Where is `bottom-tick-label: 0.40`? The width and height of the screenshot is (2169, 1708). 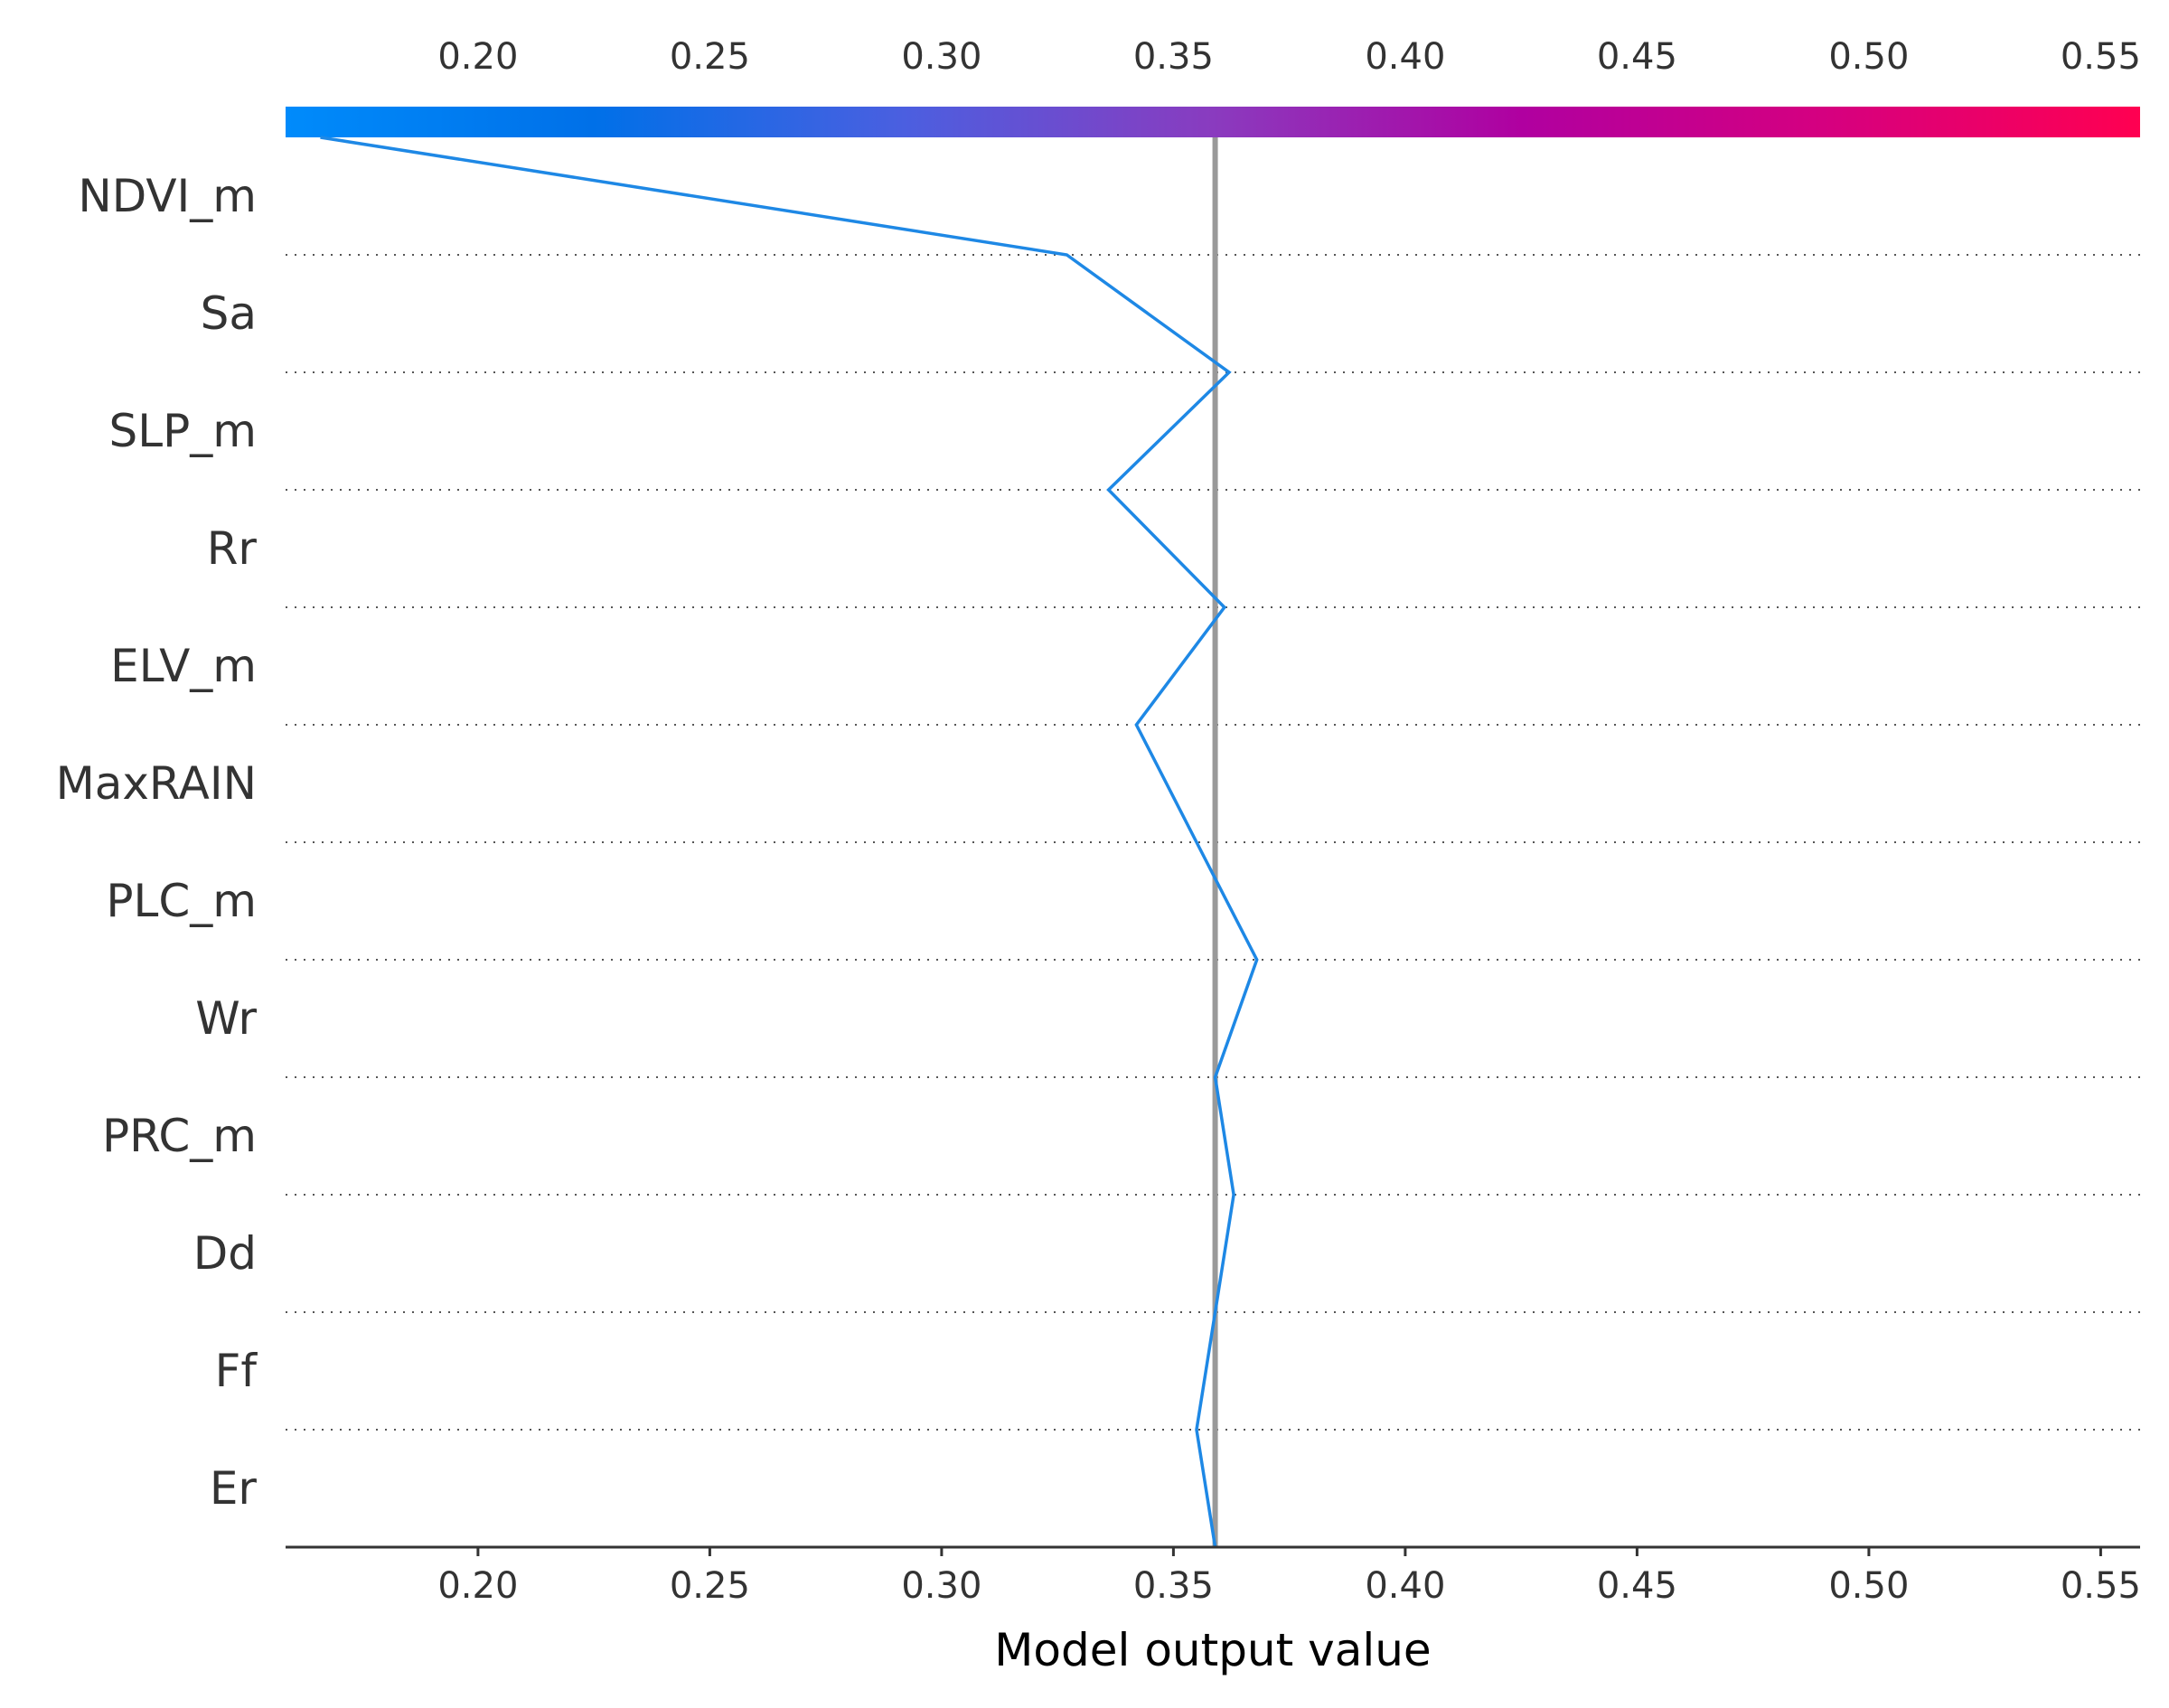
bottom-tick-label: 0.40 is located at coordinates (1405, 1586).